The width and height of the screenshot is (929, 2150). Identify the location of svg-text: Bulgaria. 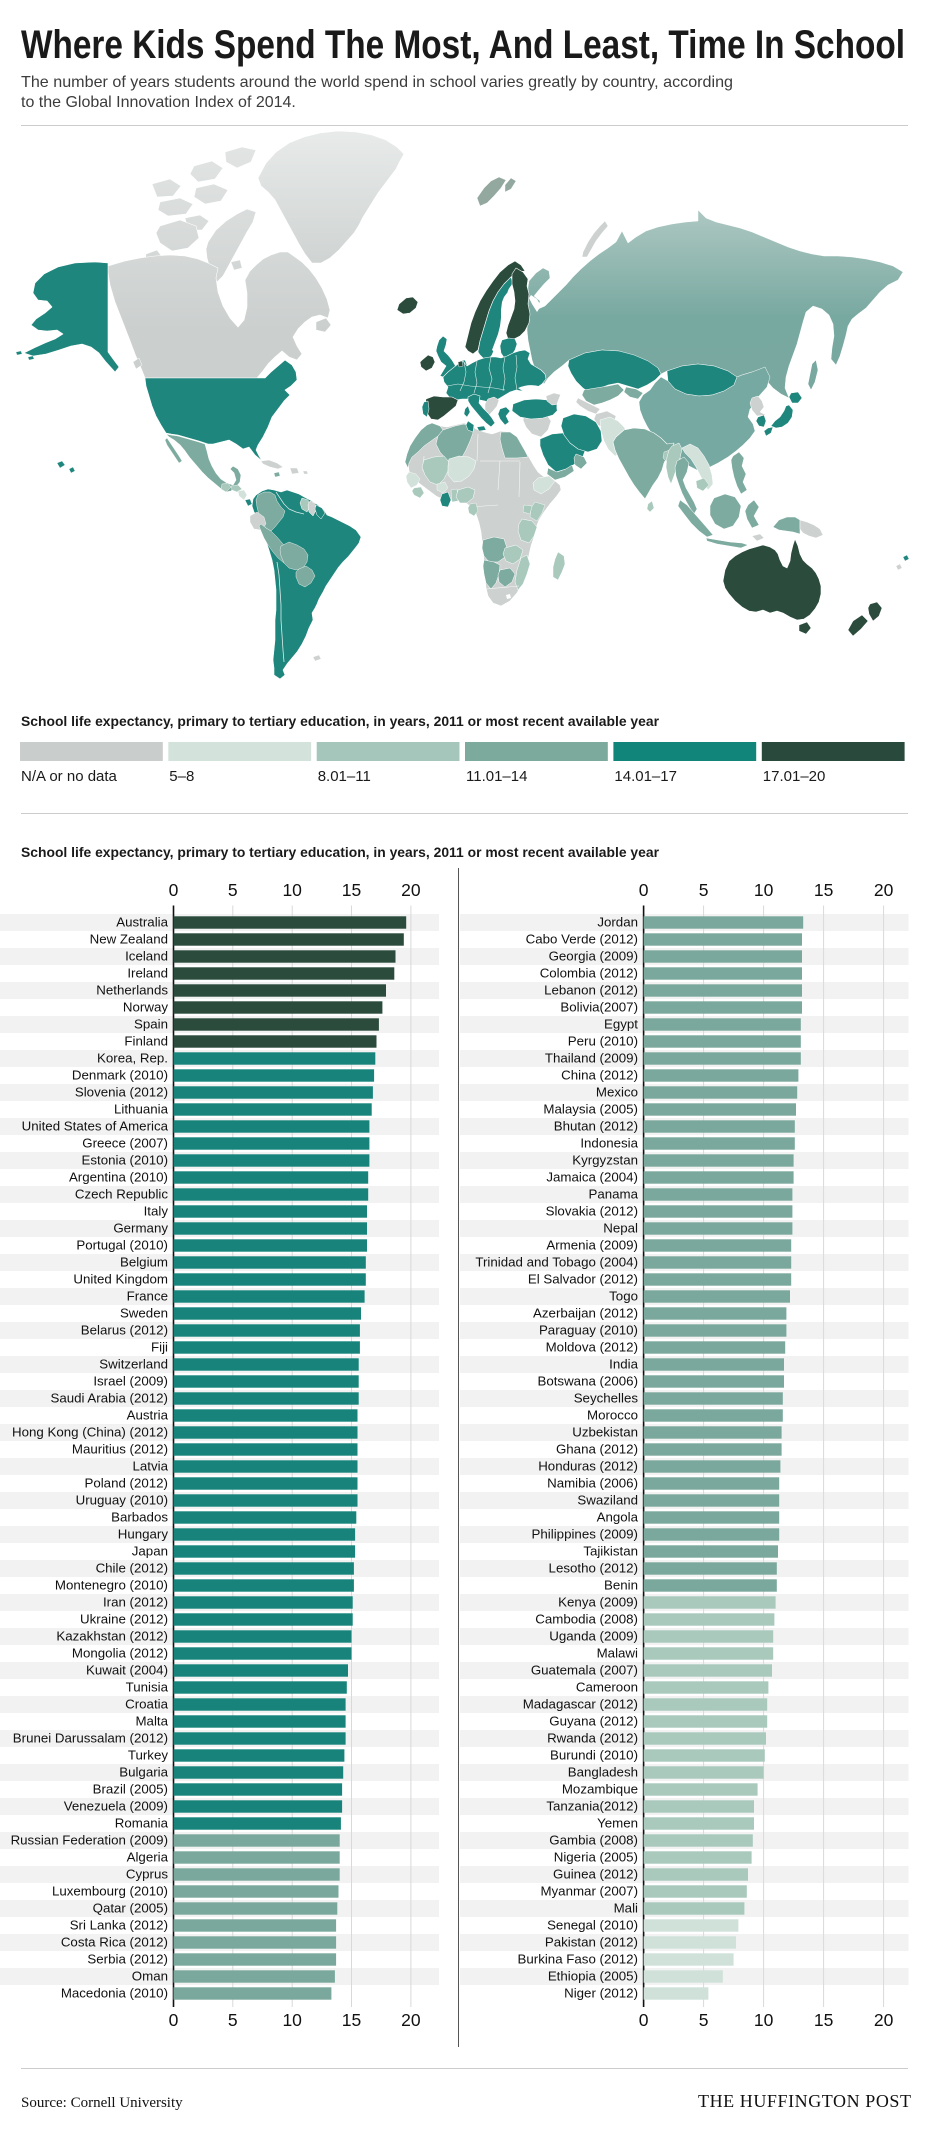
(143, 1772).